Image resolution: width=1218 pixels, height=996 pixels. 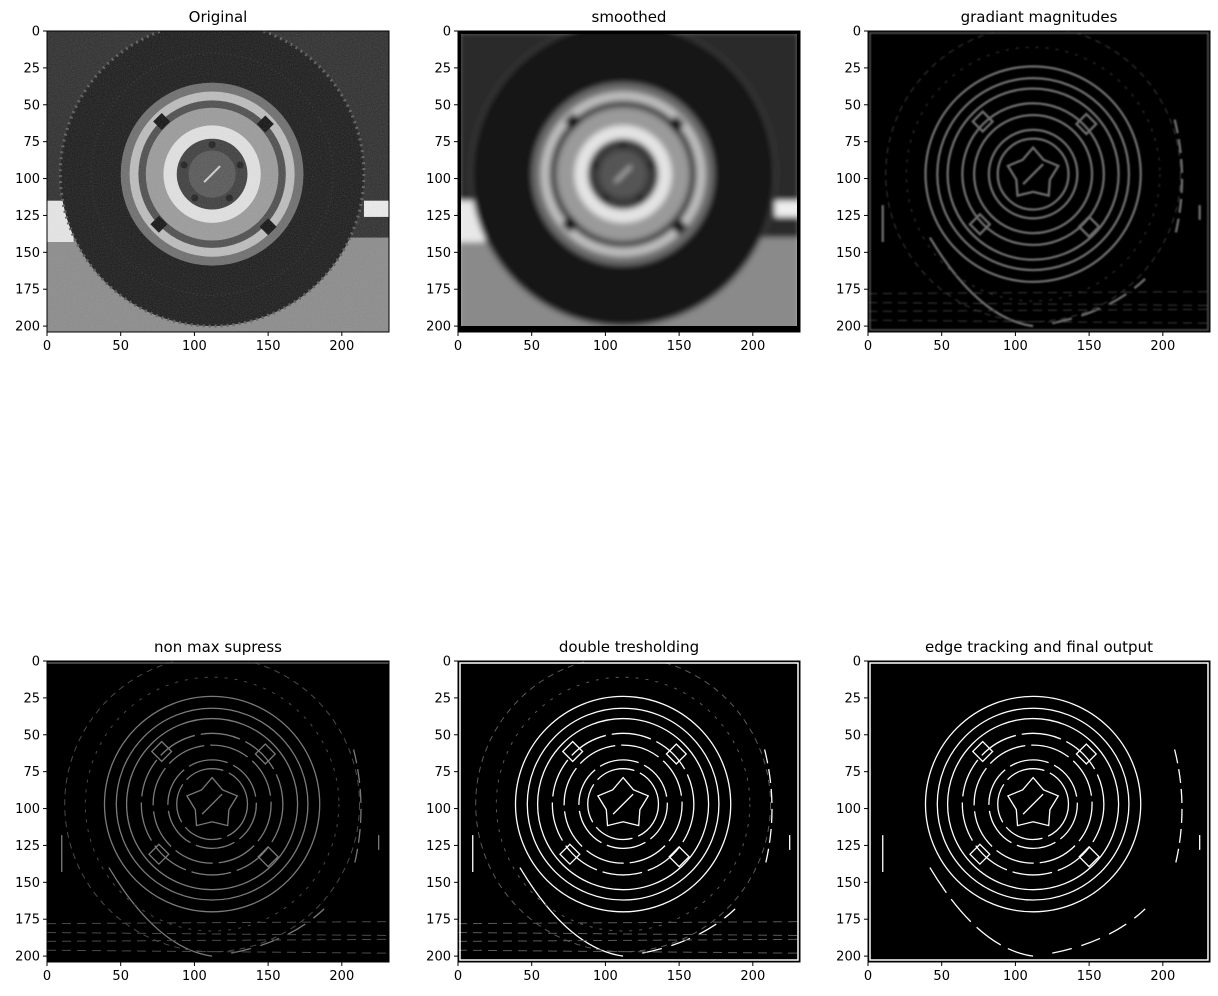 What do you see at coordinates (629, 647) in the screenshot?
I see `subplot-title: double tresholding` at bounding box center [629, 647].